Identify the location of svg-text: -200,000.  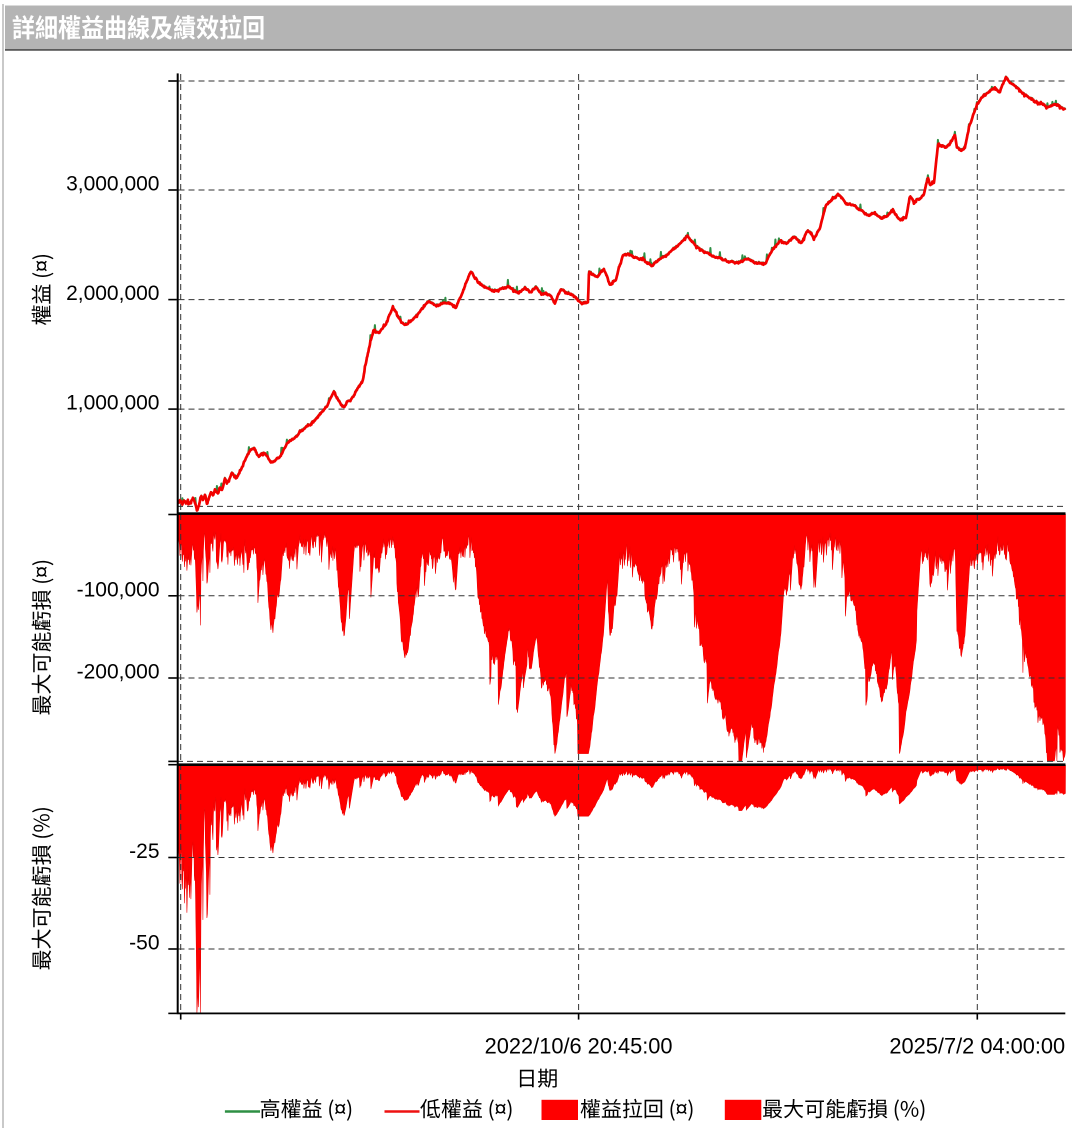
(118, 672).